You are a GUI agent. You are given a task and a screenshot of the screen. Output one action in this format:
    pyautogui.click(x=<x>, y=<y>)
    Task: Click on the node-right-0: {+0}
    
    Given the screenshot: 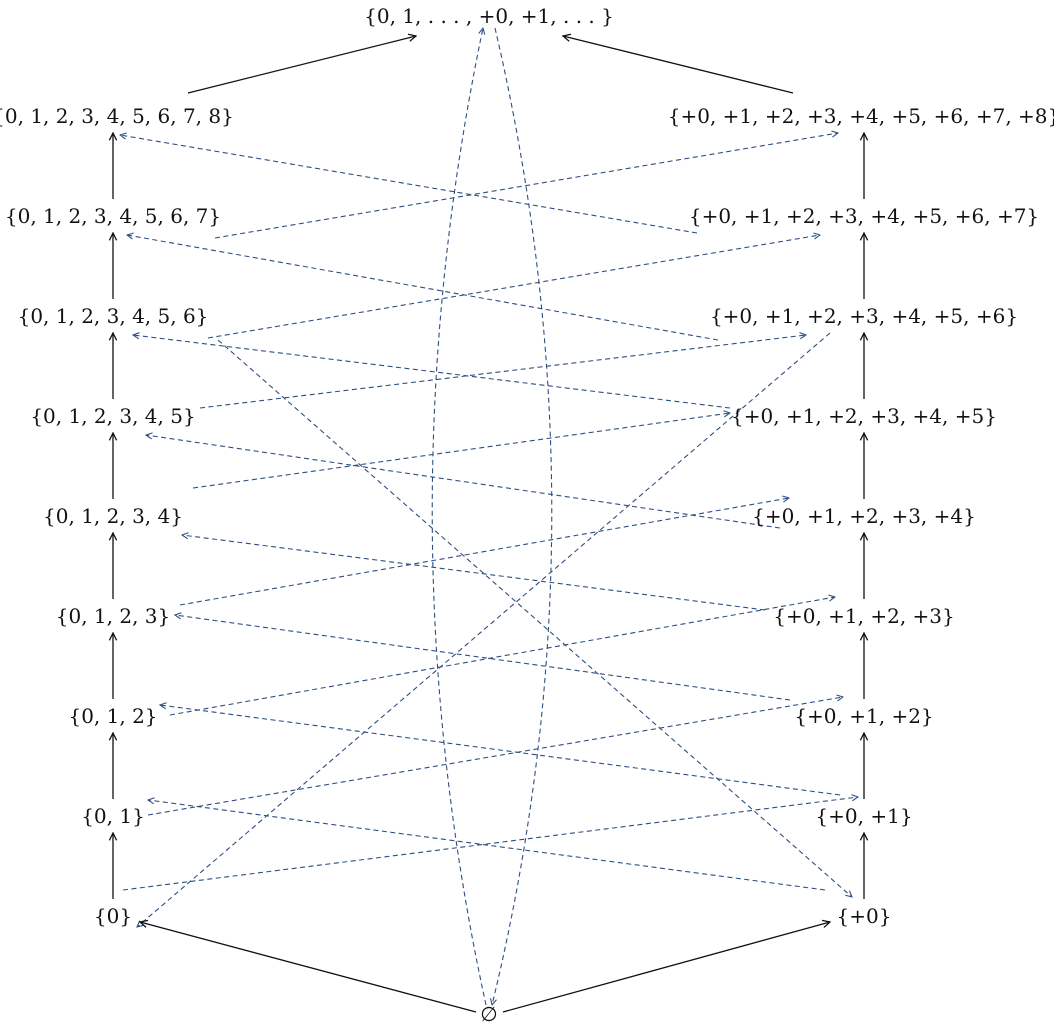 What is the action you would take?
    pyautogui.click(x=864, y=916)
    